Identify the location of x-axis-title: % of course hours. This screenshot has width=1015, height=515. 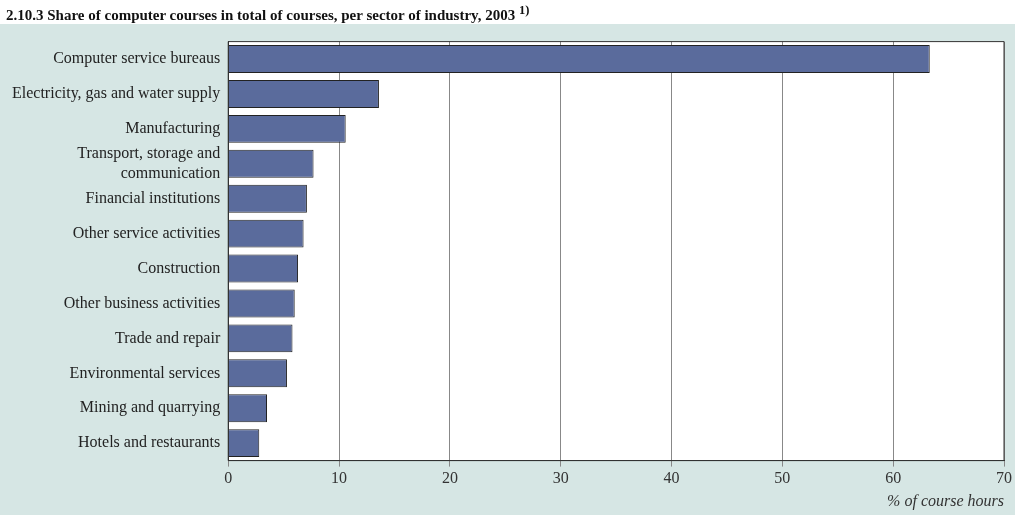
(945, 500).